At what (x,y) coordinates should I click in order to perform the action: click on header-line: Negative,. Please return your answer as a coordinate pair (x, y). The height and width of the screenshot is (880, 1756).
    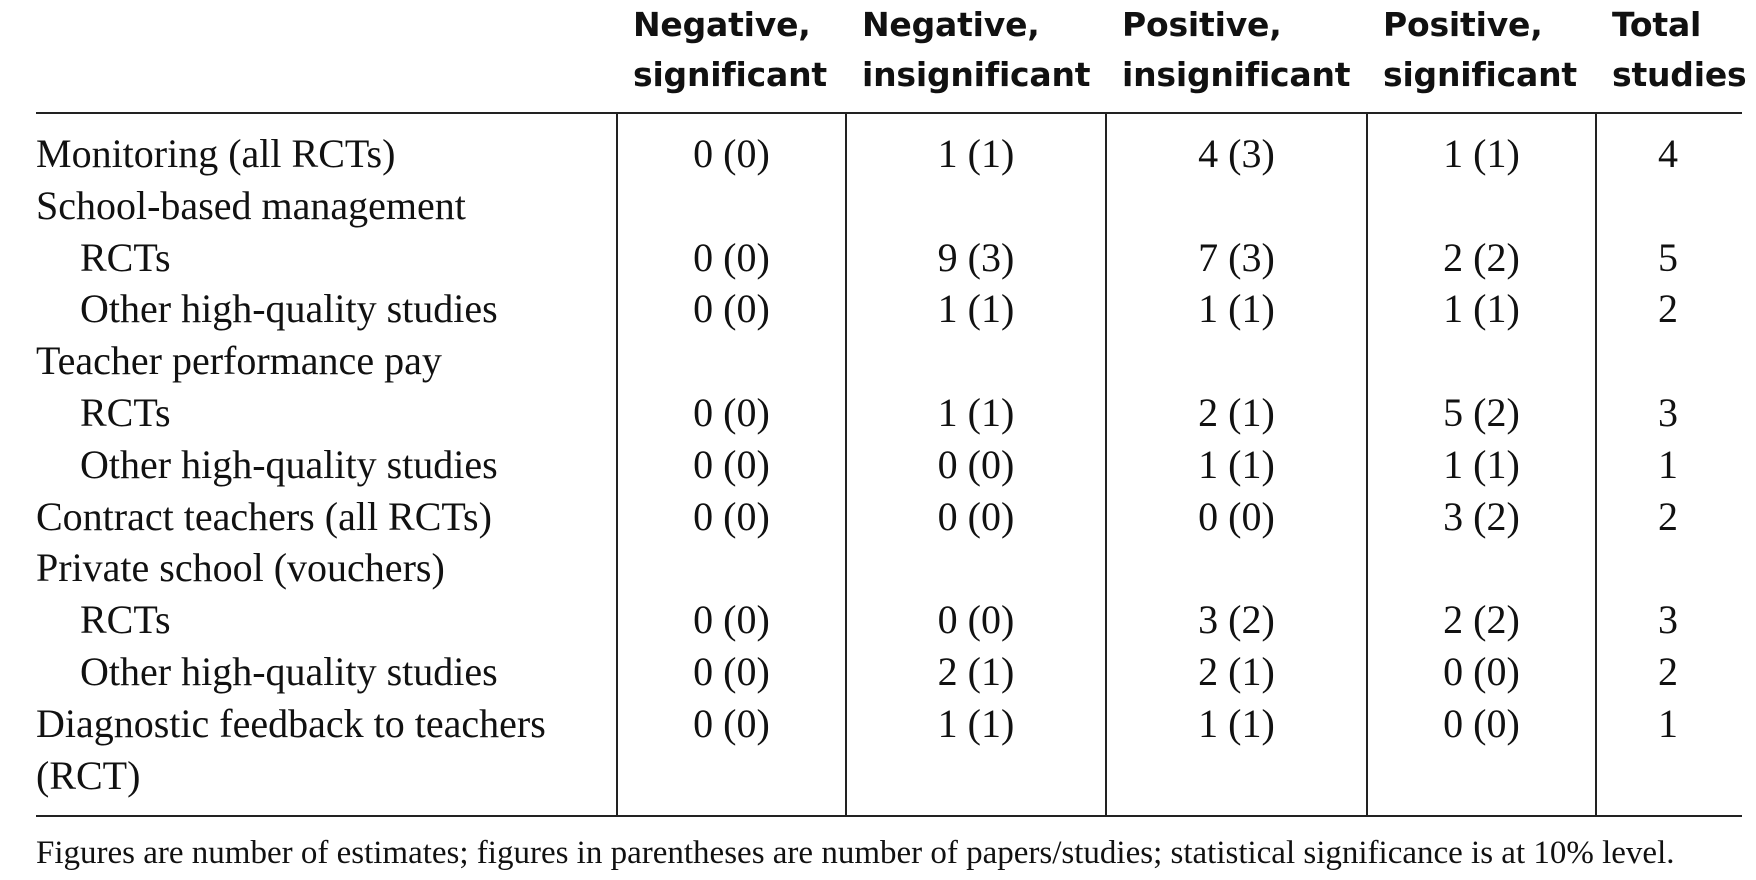
    Looking at the image, I should click on (722, 24).